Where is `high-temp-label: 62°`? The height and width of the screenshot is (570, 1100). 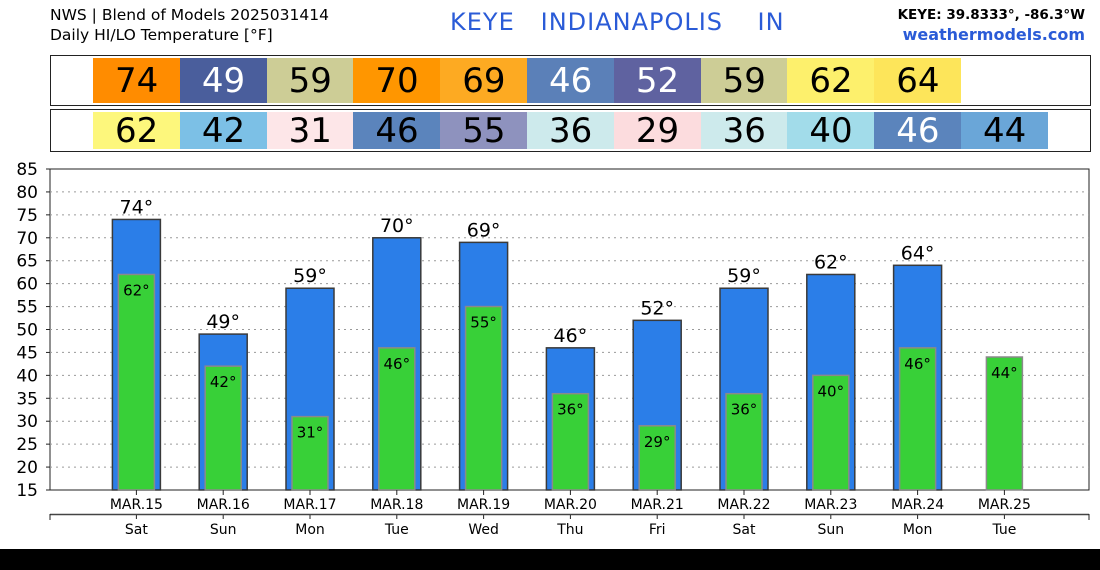 high-temp-label: 62° is located at coordinates (831, 262).